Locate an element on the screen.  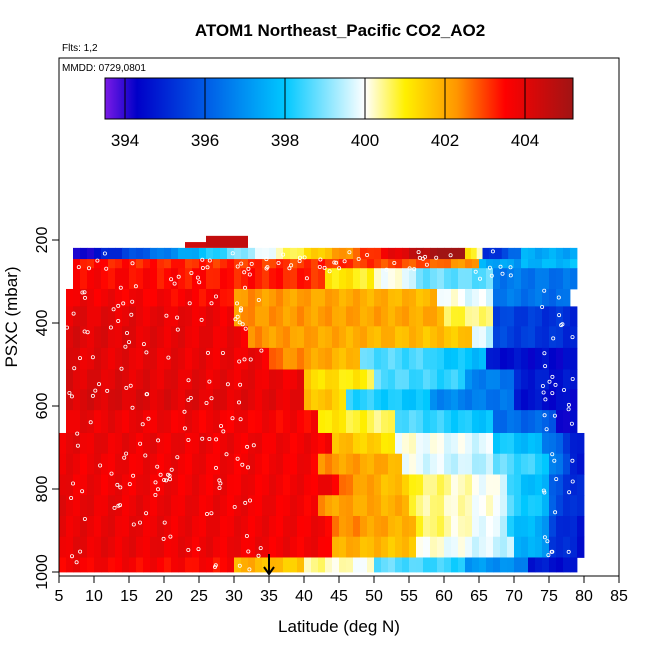
y-tick-label: 800 is located at coordinates (42, 489).